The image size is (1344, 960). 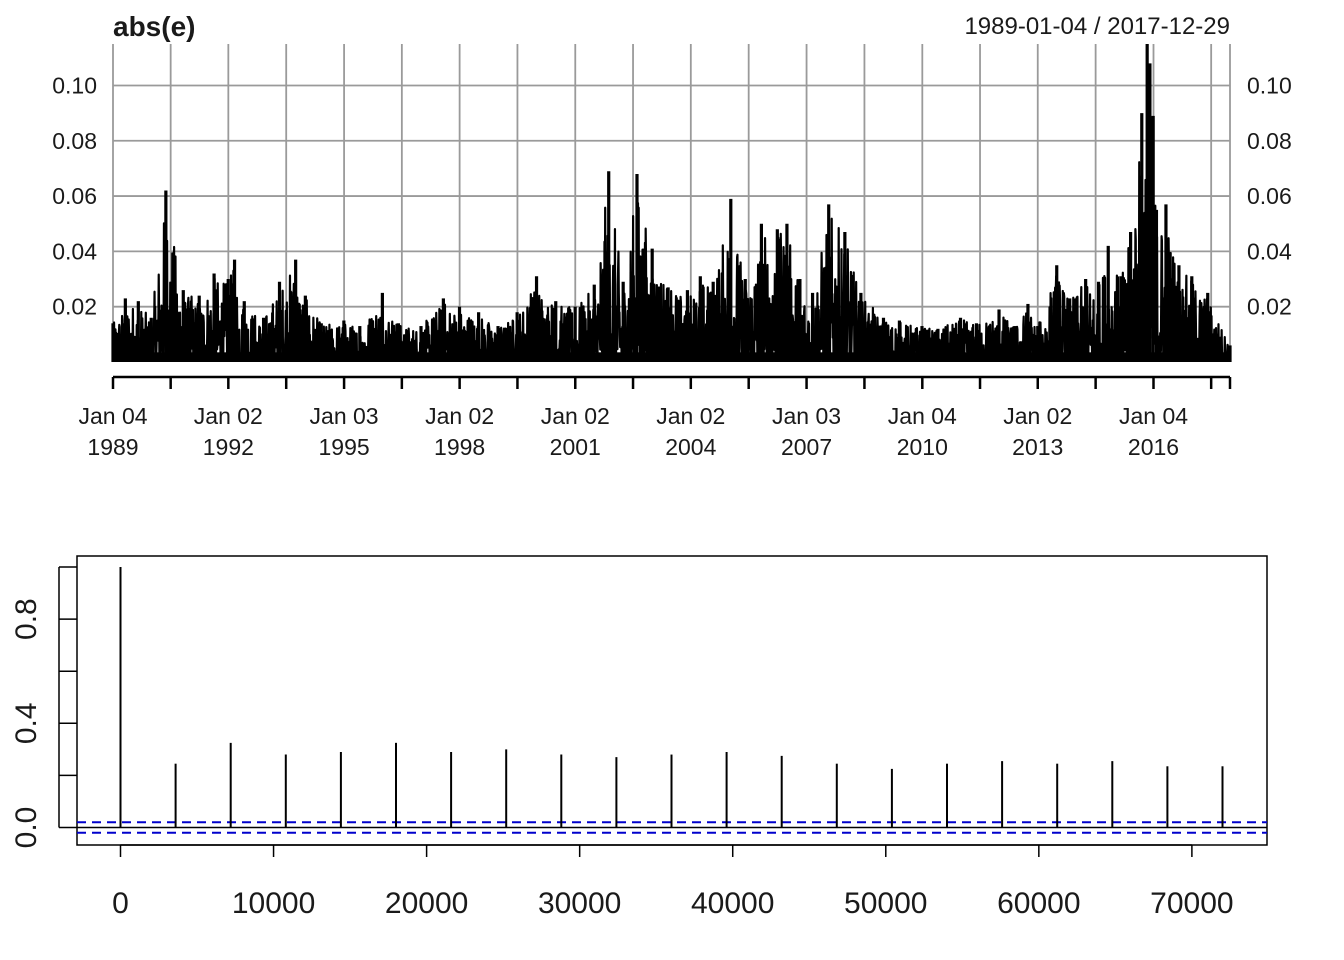 I want to click on acf-y-tick-label: 0.0, so click(x=26, y=828).